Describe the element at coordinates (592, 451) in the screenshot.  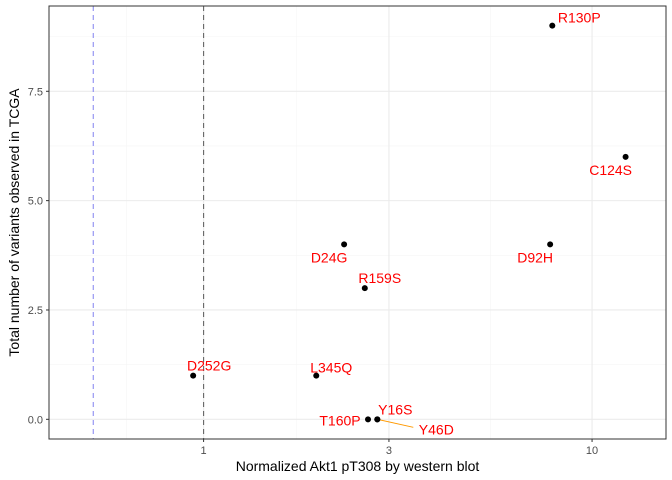
I see `x-tick-label: 10` at that location.